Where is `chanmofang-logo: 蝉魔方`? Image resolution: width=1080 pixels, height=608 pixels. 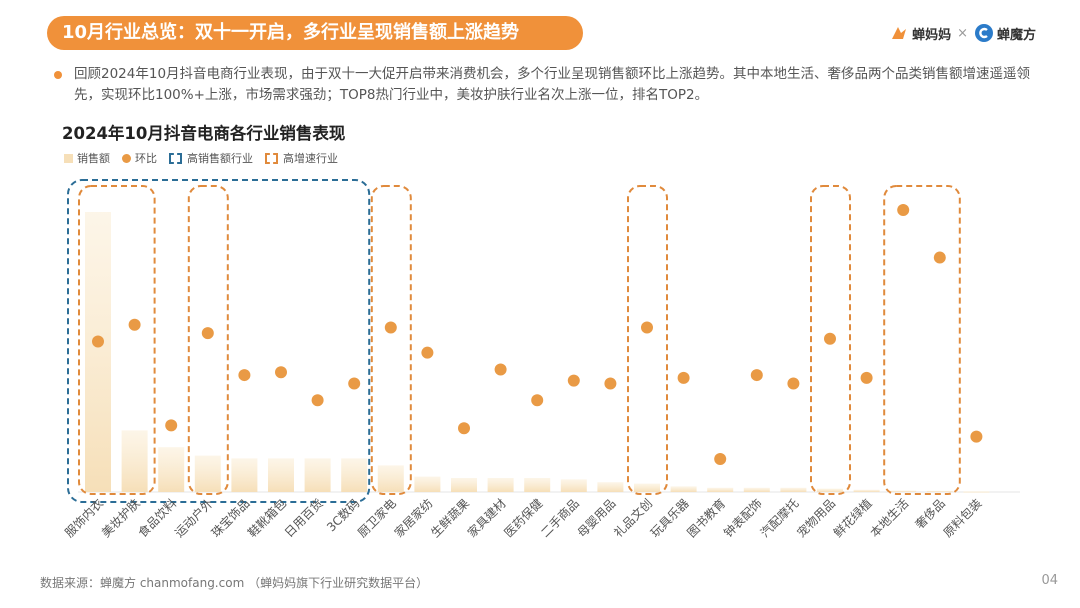
chanmofang-logo: 蝉魔方 is located at coordinates (1005, 33).